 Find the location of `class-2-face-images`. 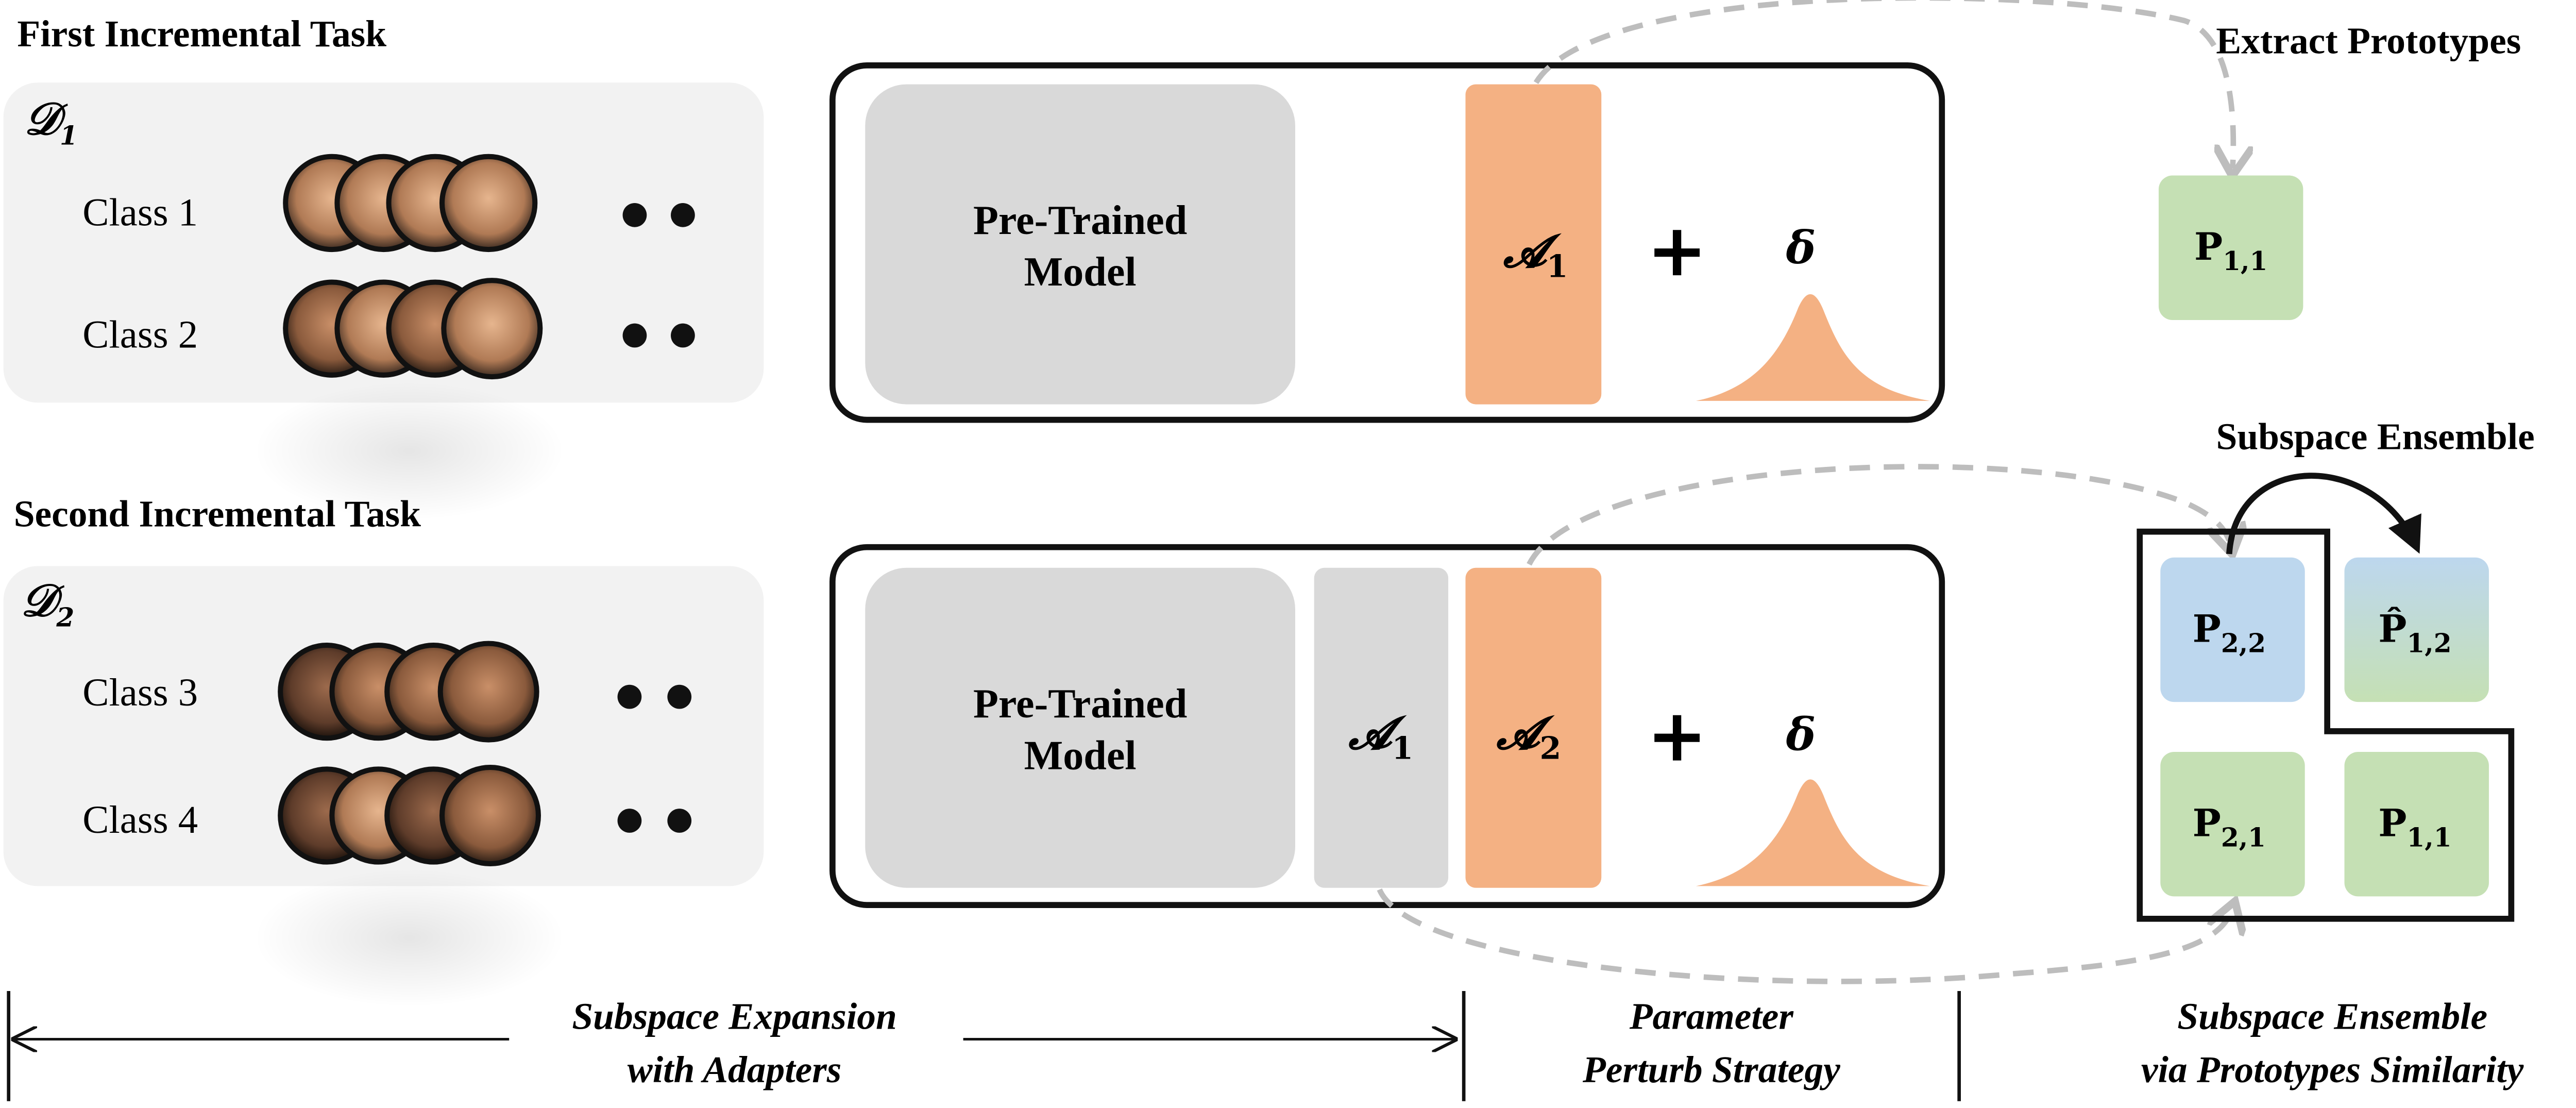

class-2-face-images is located at coordinates (413, 329).